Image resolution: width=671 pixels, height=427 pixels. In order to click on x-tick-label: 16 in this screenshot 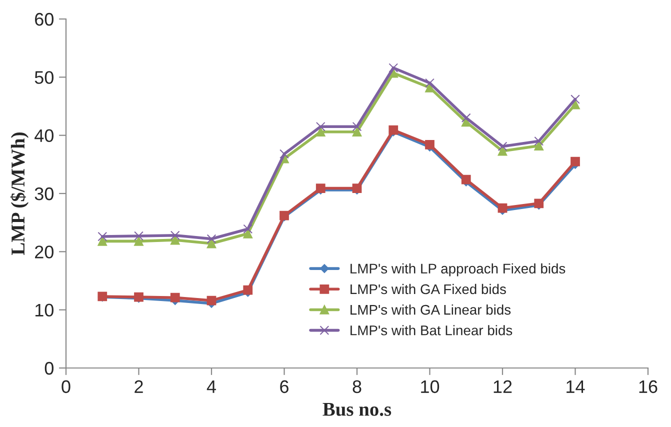, I will do `click(648, 387)`.